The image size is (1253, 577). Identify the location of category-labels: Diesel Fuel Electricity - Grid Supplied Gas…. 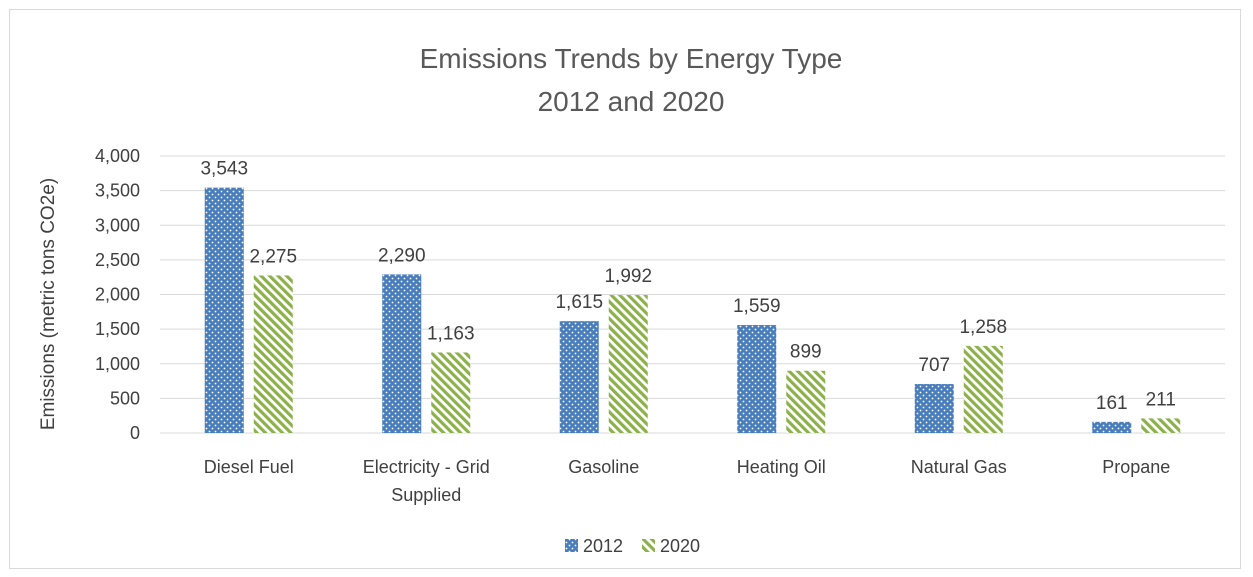
(687, 481).